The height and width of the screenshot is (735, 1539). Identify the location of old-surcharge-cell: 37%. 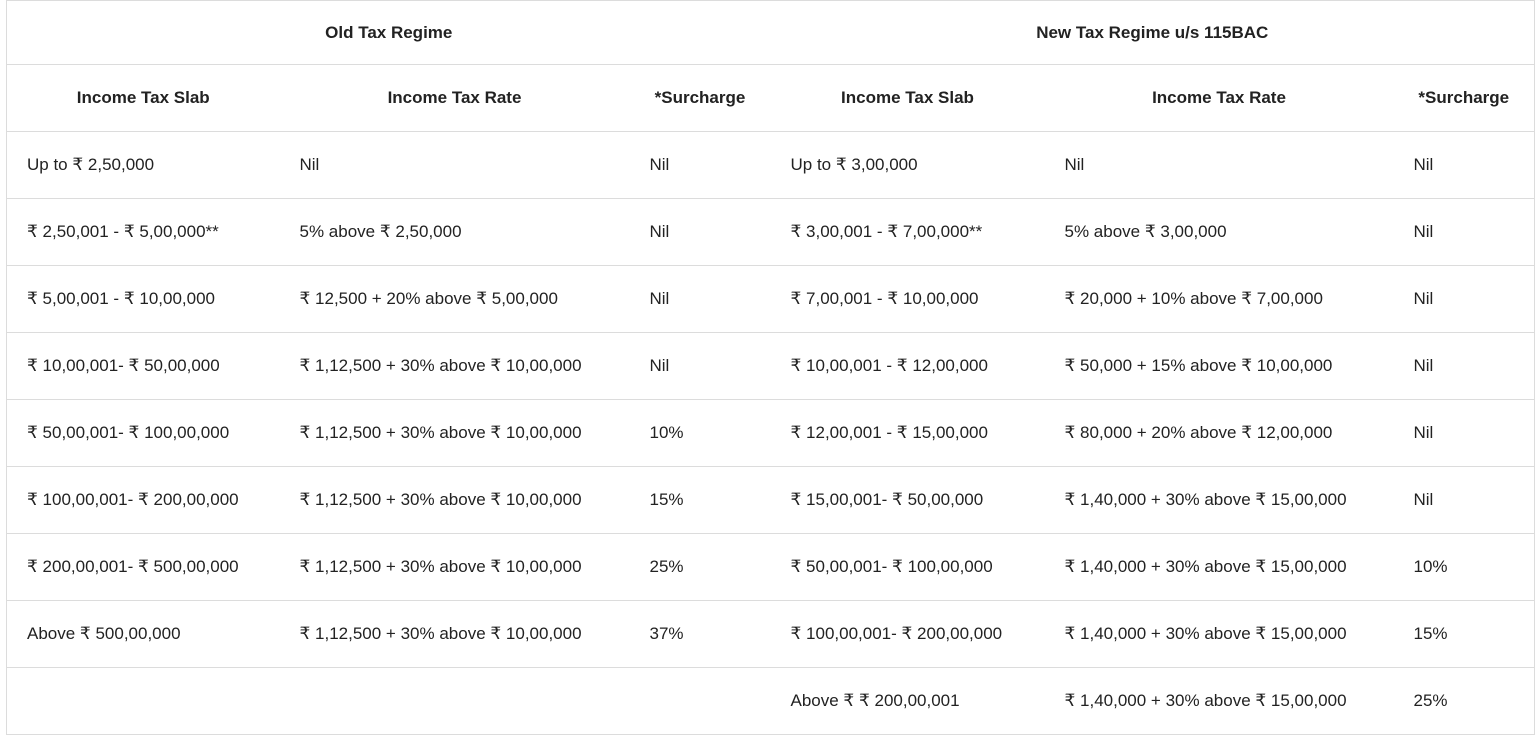
(700, 634).